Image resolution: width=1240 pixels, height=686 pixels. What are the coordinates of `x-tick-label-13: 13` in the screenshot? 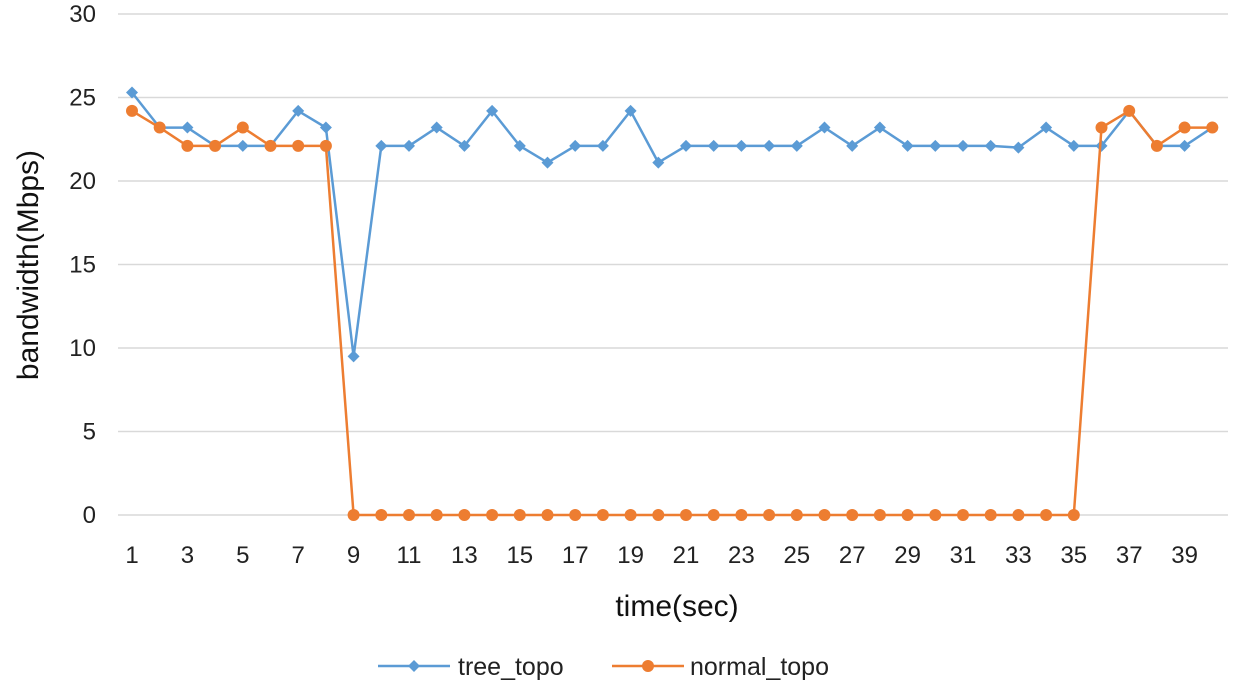 It's located at (464, 555).